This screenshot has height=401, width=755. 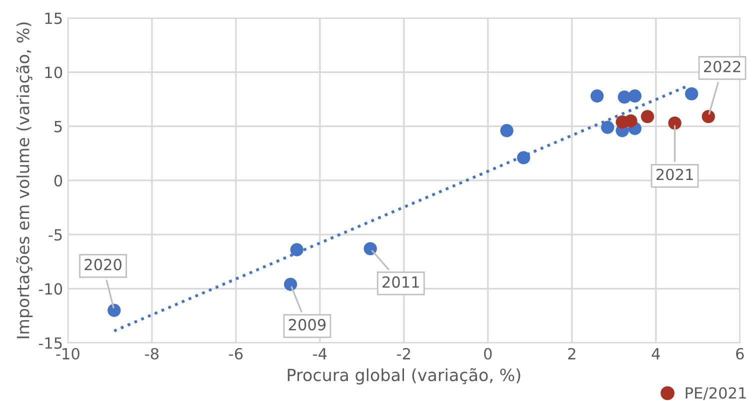 What do you see at coordinates (50, 343) in the screenshot?
I see `y-tick-label: -15` at bounding box center [50, 343].